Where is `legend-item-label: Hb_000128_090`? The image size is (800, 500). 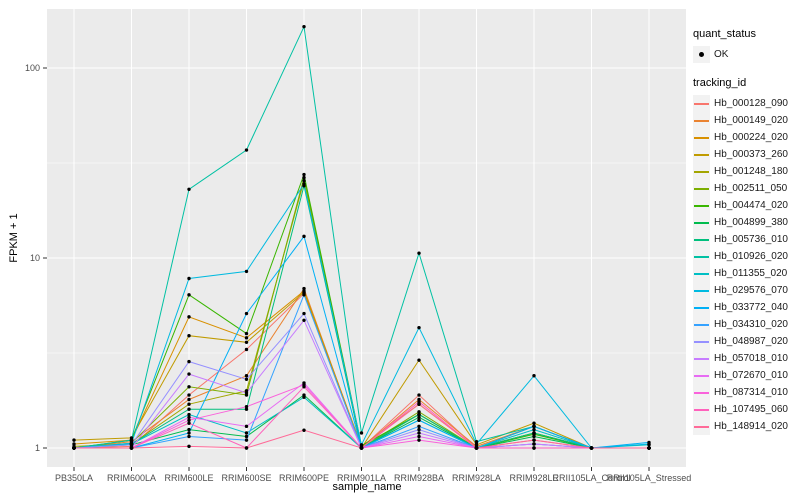 legend-item-label: Hb_000128_090 is located at coordinates (751, 103).